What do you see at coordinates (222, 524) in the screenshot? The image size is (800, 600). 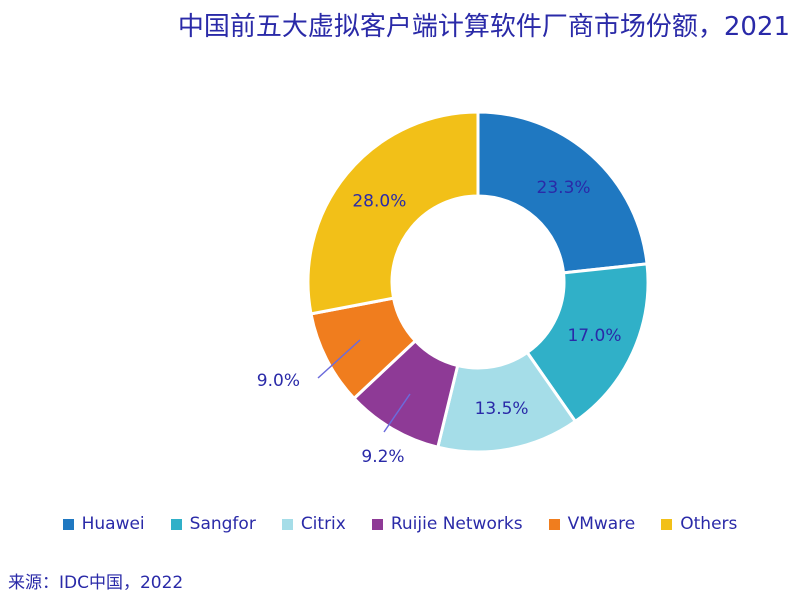 I see `legend-label: Sangfor` at bounding box center [222, 524].